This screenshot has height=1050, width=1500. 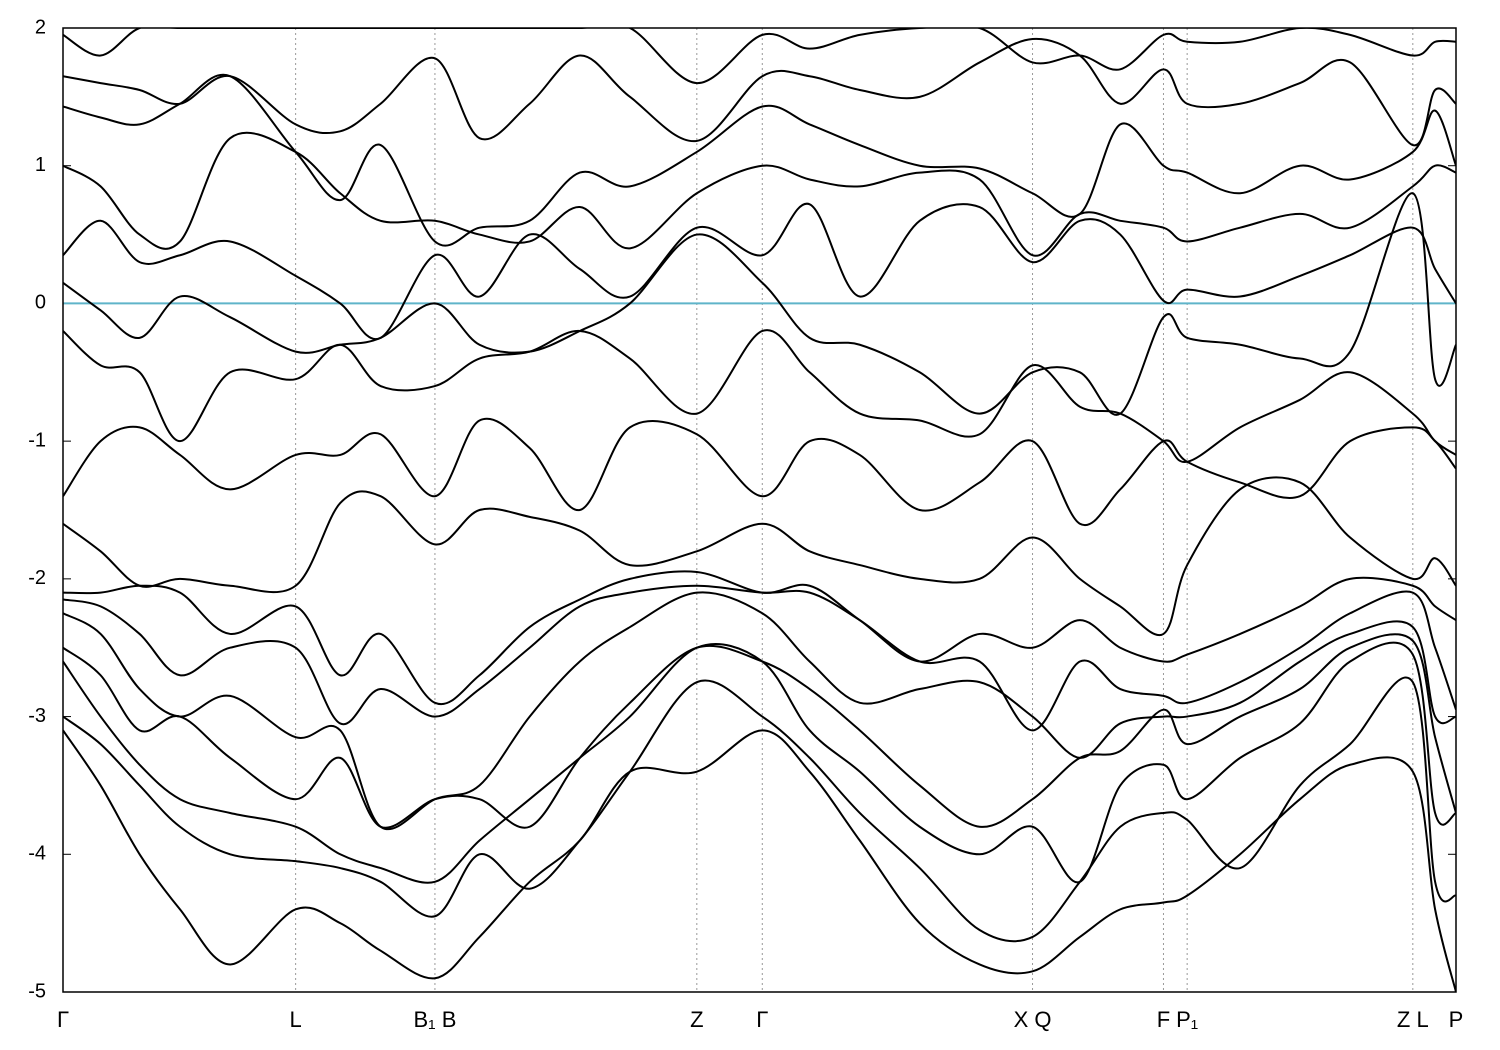 What do you see at coordinates (1413, 1019) in the screenshot?
I see `x-tick-label: Z L` at bounding box center [1413, 1019].